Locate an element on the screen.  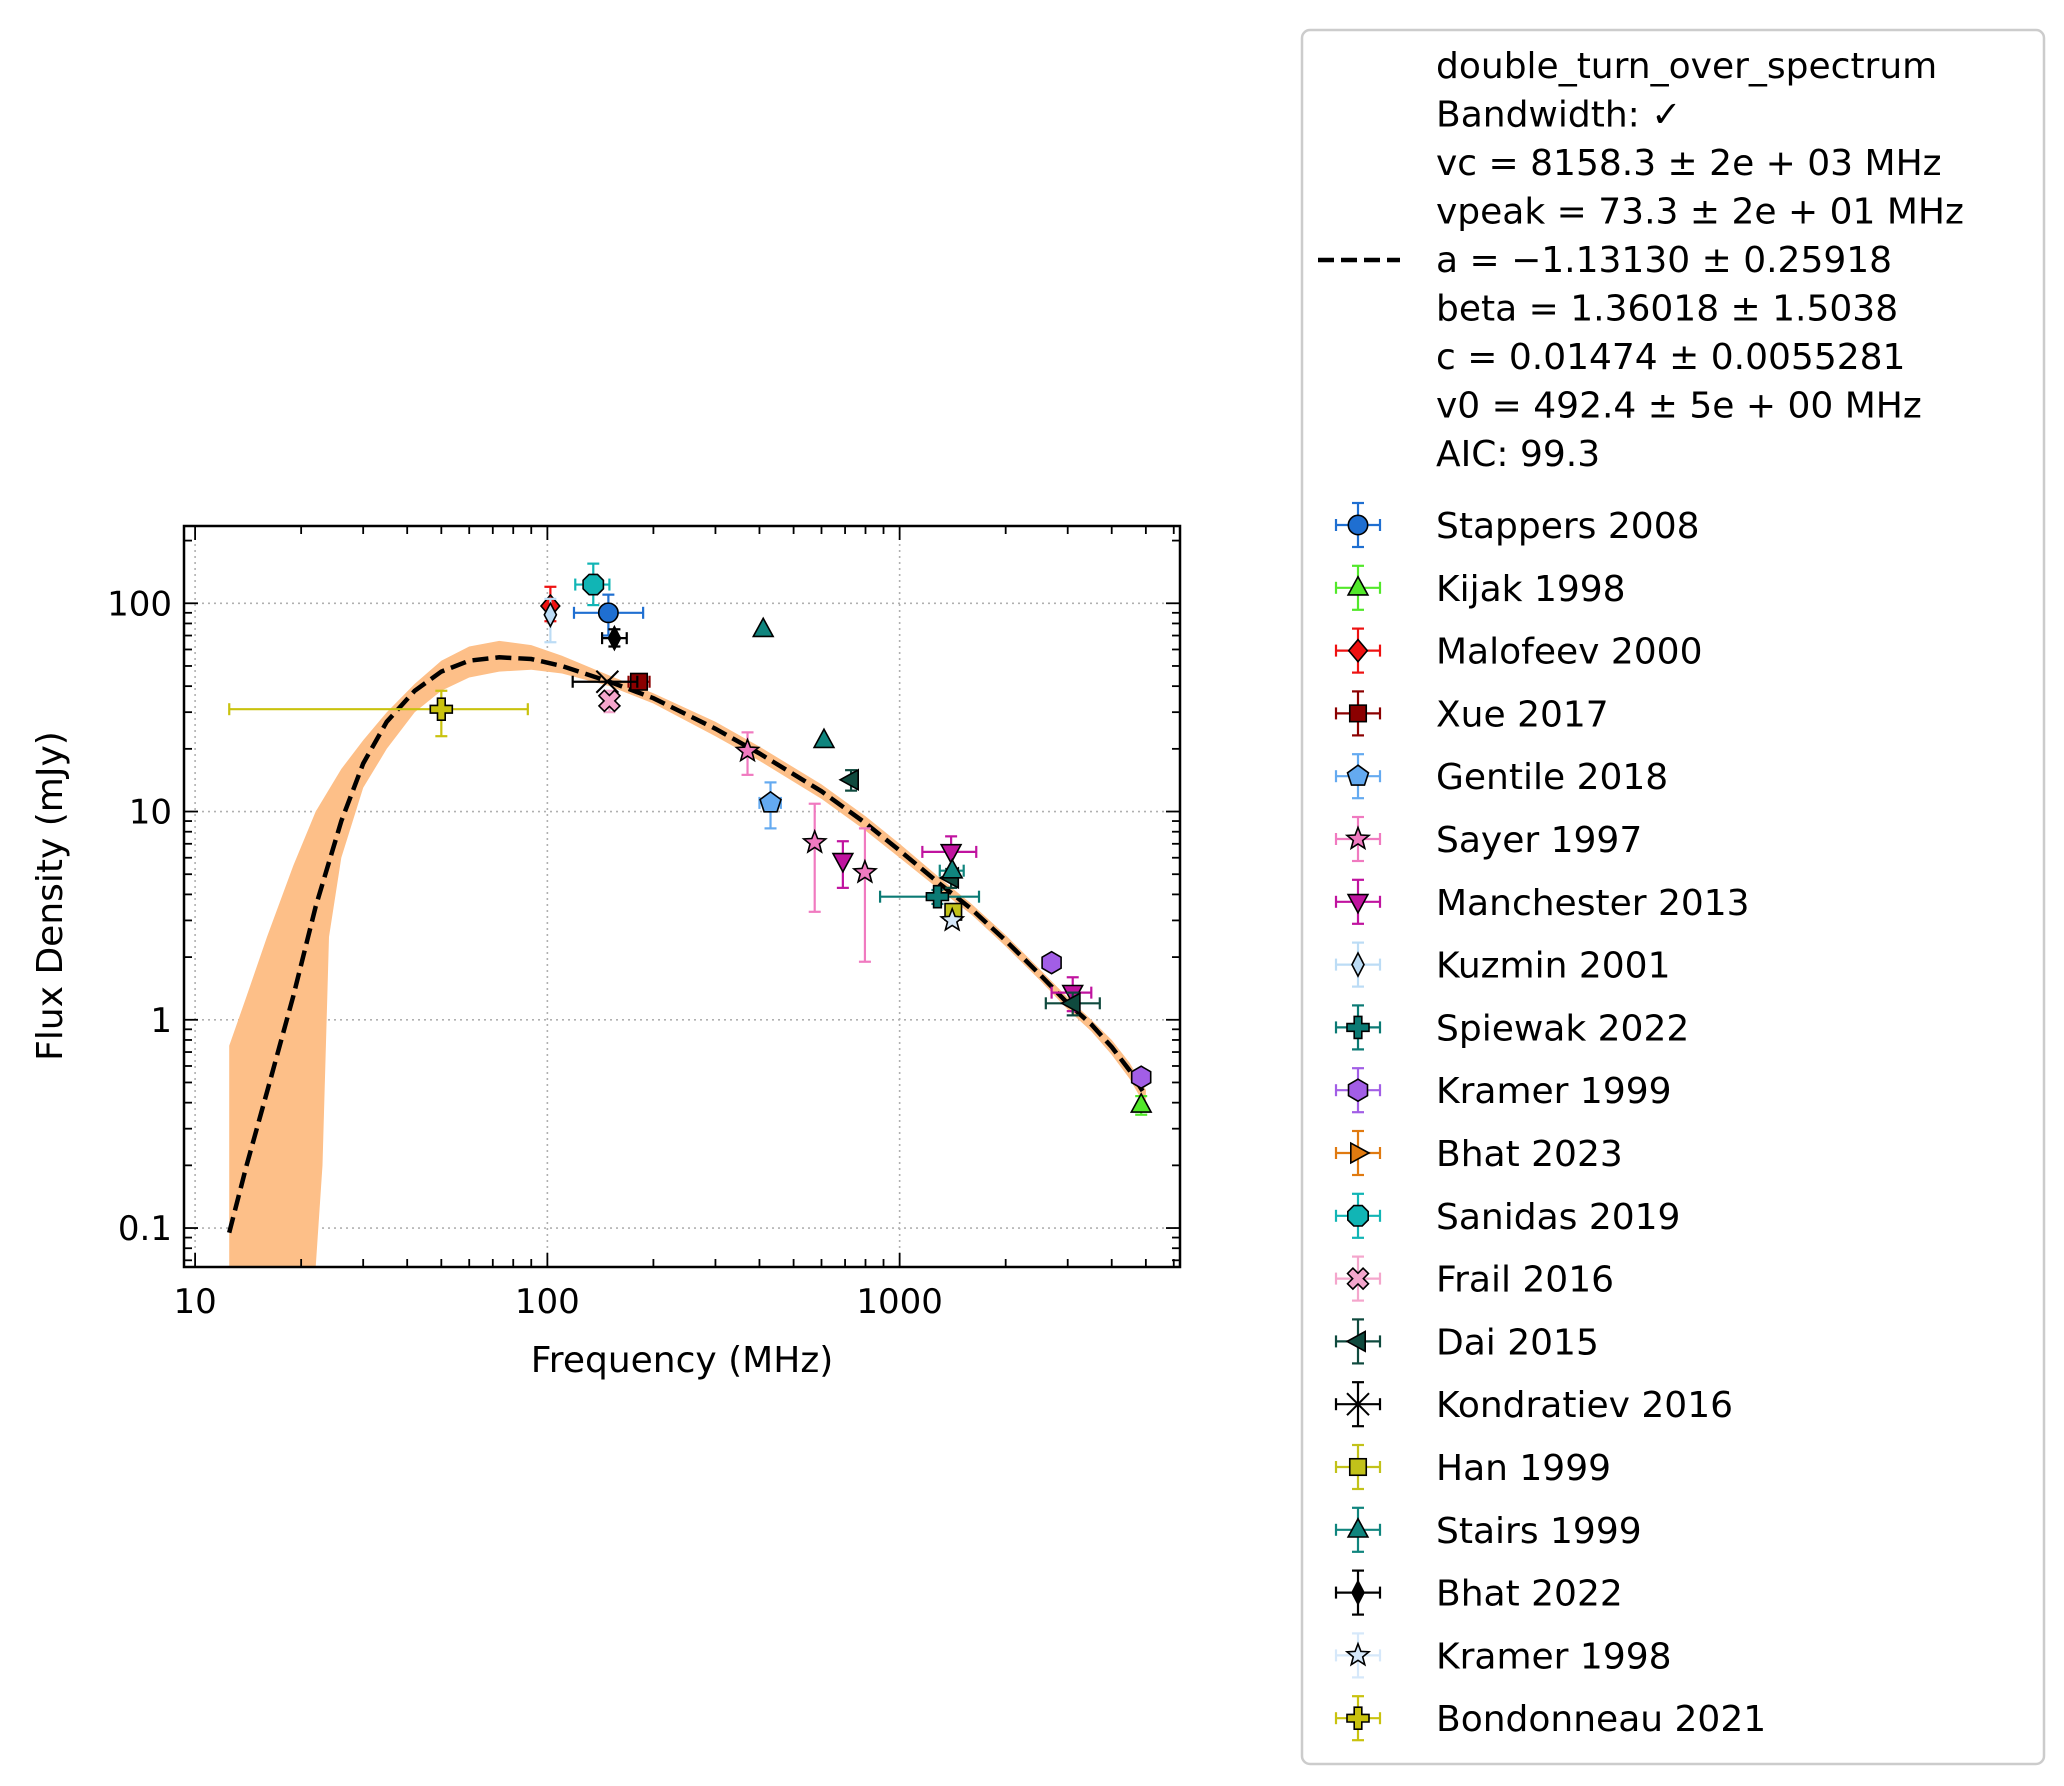
legend-item-bhat-2022: Bhat 2022 is located at coordinates (1478, 1592).